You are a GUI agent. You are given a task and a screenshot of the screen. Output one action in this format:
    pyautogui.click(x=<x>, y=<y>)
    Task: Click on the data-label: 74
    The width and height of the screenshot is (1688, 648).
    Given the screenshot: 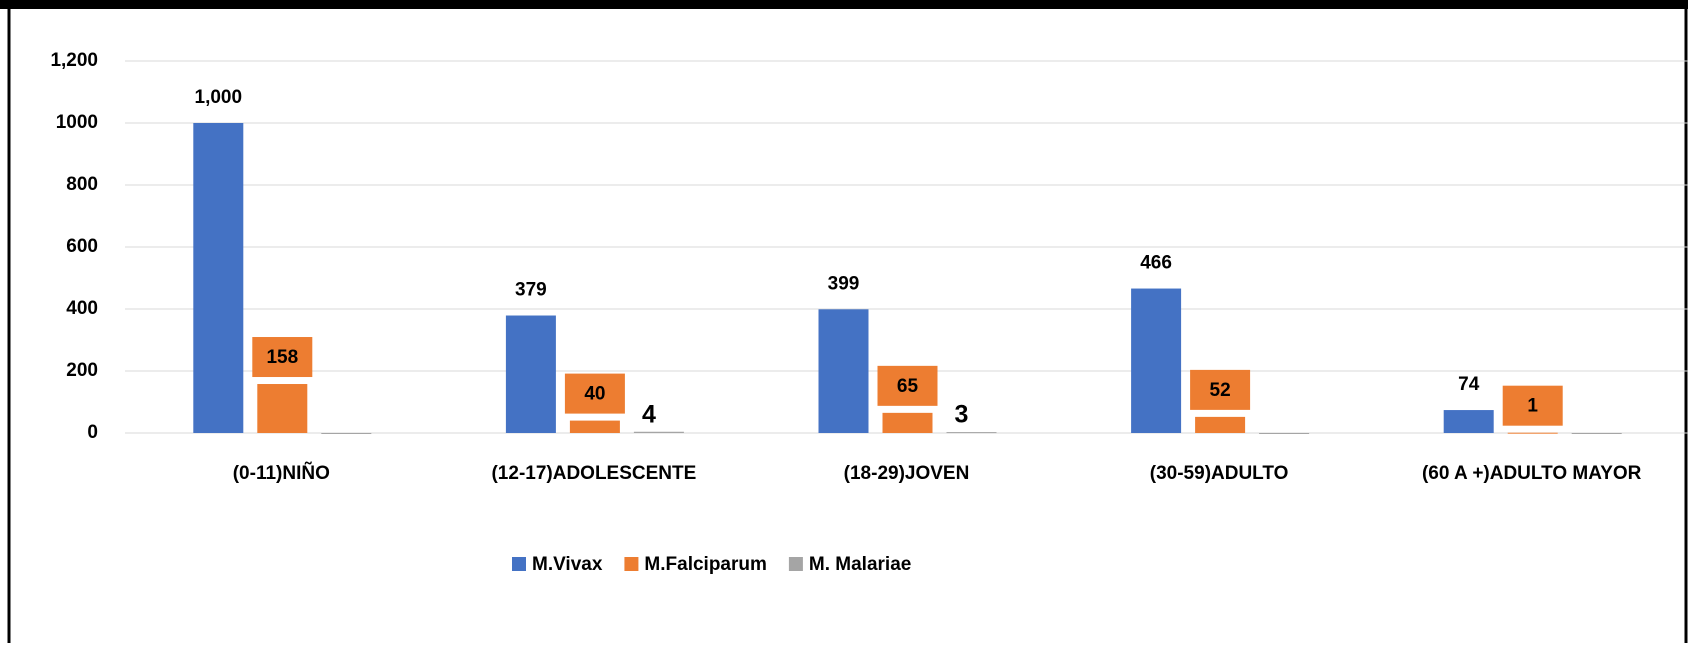 What is the action you would take?
    pyautogui.click(x=1469, y=384)
    